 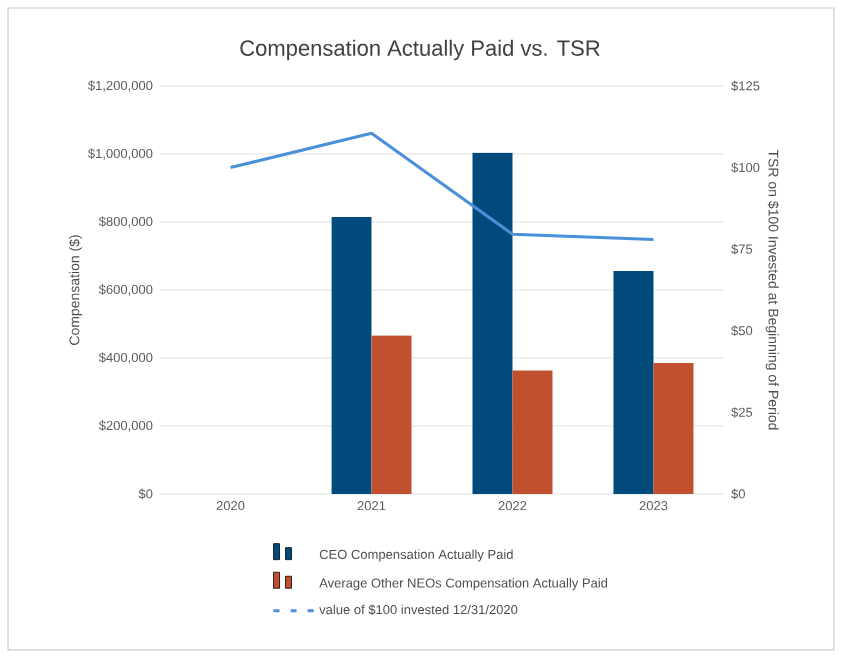 I want to click on chart-title: Compensation Actually Paid vs. TSR, so click(x=420, y=50).